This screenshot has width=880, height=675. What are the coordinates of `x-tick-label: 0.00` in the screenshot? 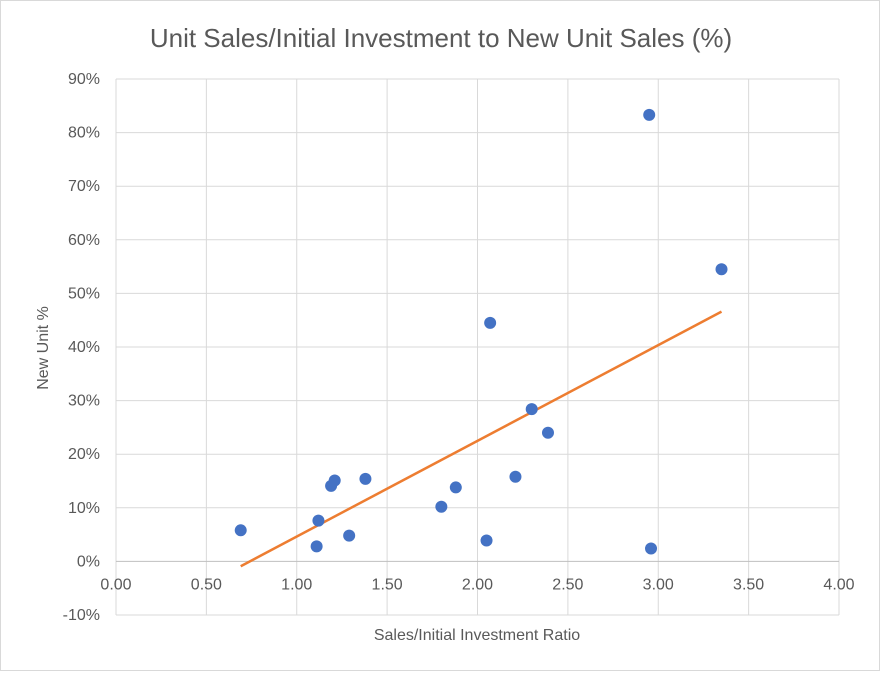 It's located at (115, 584).